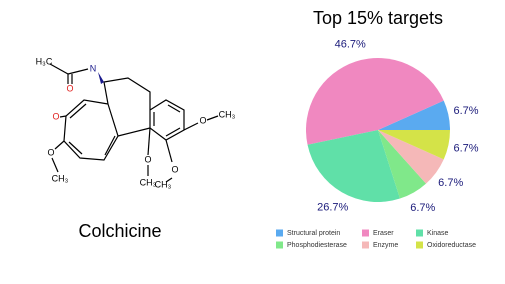 The image size is (505, 284). Describe the element at coordinates (332, 208) in the screenshot. I see `value-label: 26.7%` at that location.